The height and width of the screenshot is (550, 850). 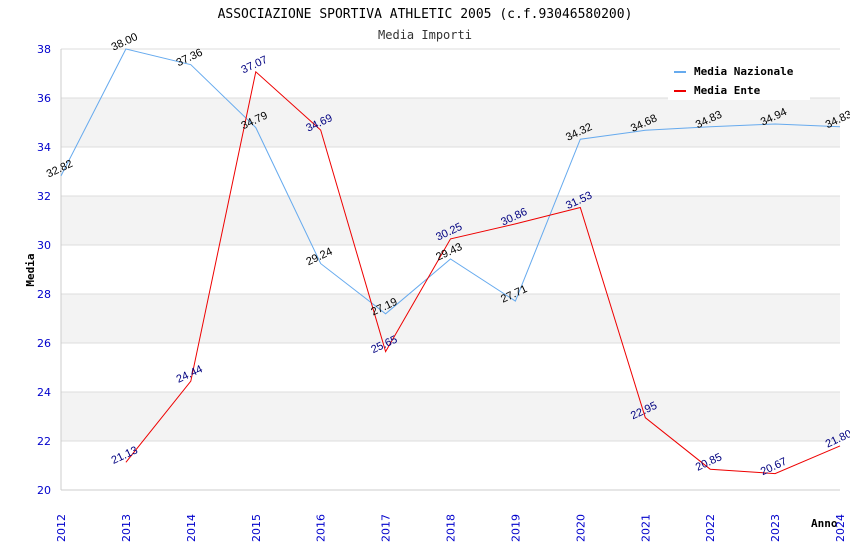 What do you see at coordinates (44, 343) in the screenshot?
I see `y-tick-label: 26` at bounding box center [44, 343].